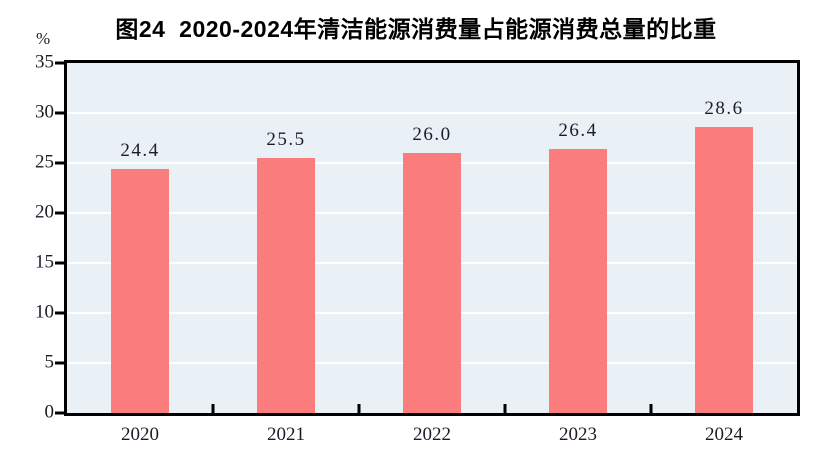  I want to click on bar-2024, so click(724, 270).